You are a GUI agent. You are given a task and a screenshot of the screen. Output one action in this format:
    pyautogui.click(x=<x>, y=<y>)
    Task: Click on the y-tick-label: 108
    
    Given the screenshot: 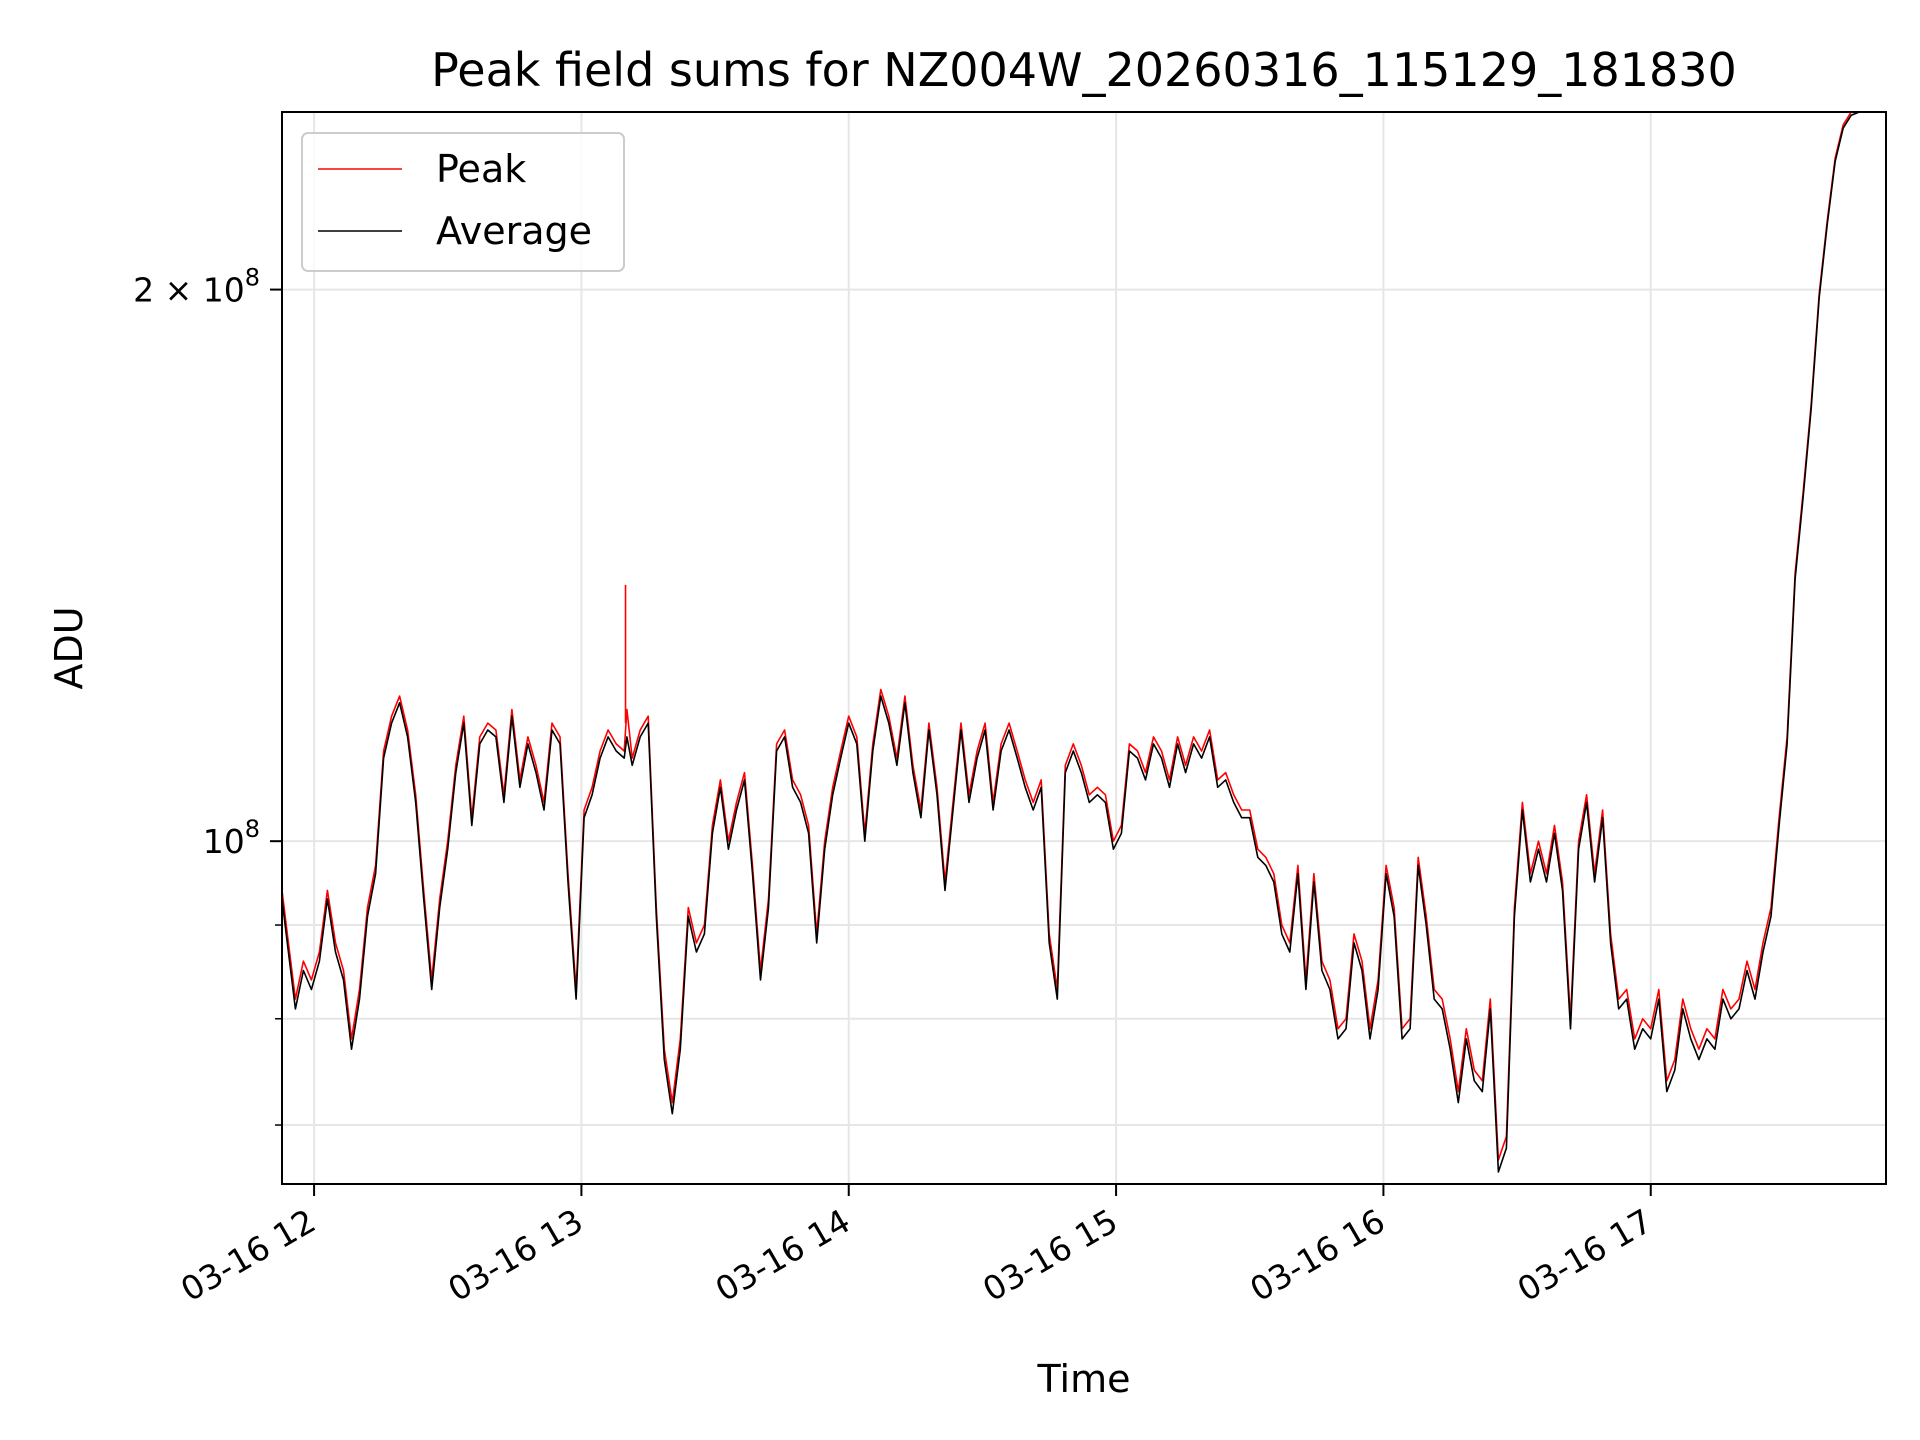 What is the action you would take?
    pyautogui.click(x=231, y=838)
    